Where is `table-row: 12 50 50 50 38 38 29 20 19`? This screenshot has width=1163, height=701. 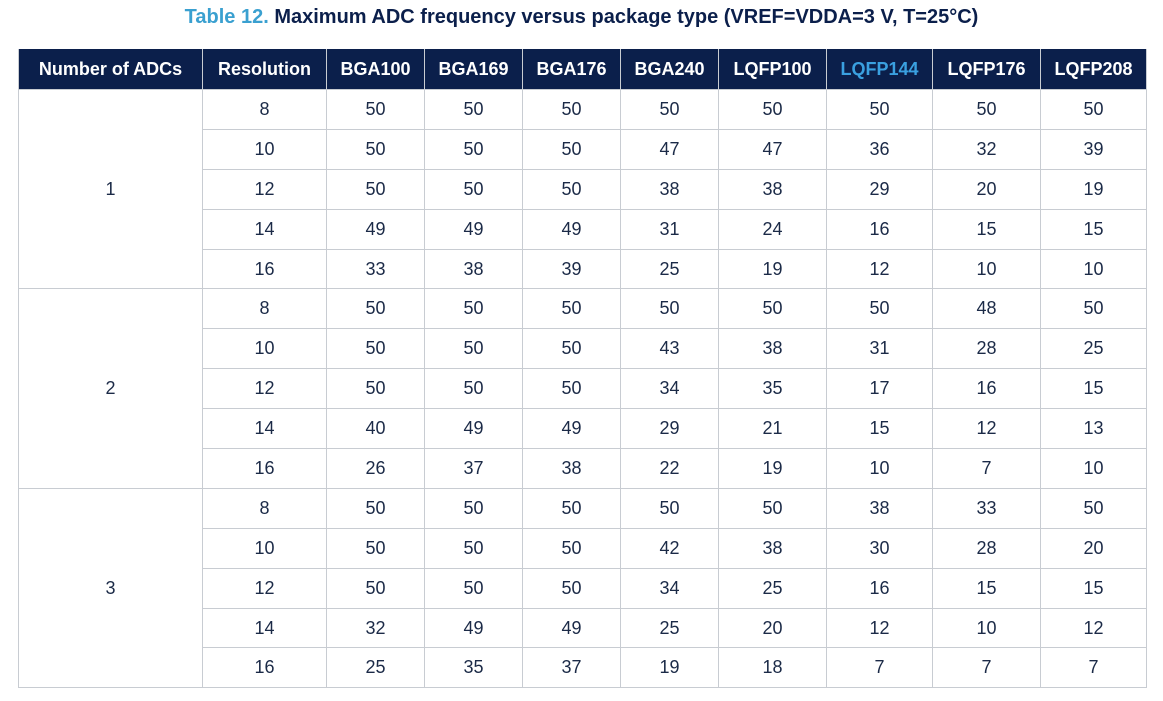 table-row: 12 50 50 50 38 38 29 20 19 is located at coordinates (583, 189).